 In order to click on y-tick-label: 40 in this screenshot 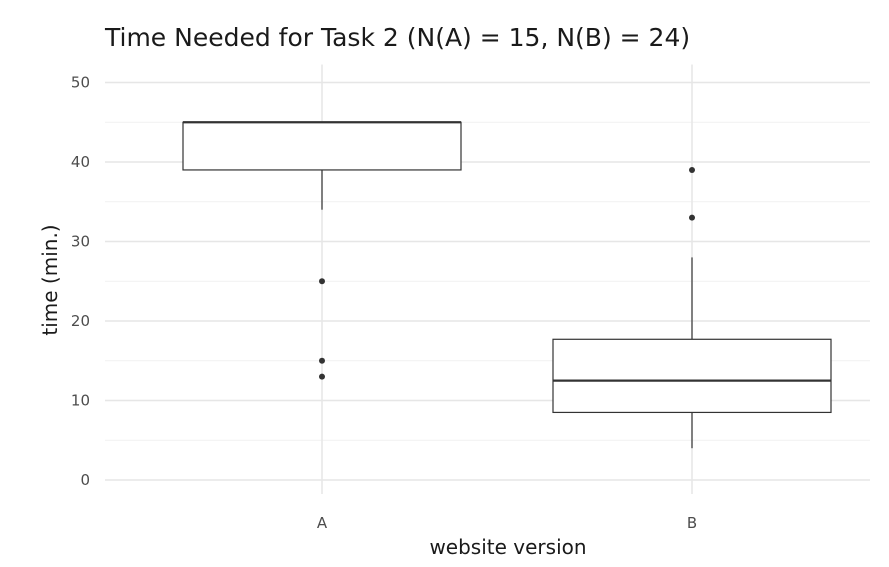, I will do `click(80, 162)`.